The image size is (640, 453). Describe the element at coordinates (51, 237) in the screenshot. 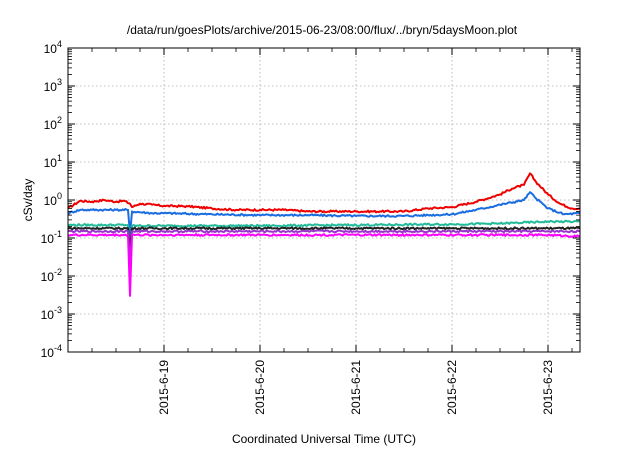

I see `y-tick-label: 10⁻¹` at that location.